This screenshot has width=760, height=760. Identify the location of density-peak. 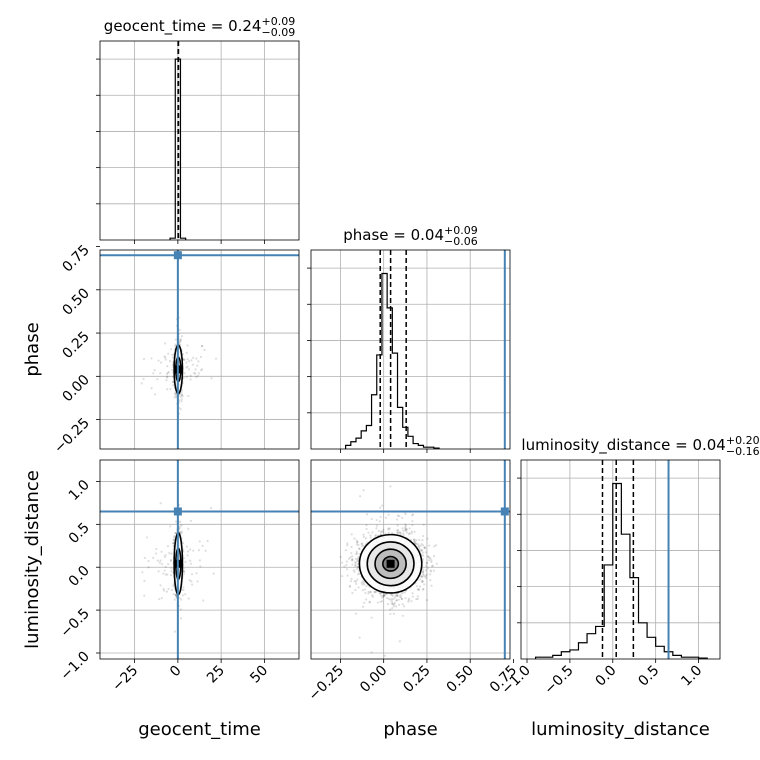
(390, 563).